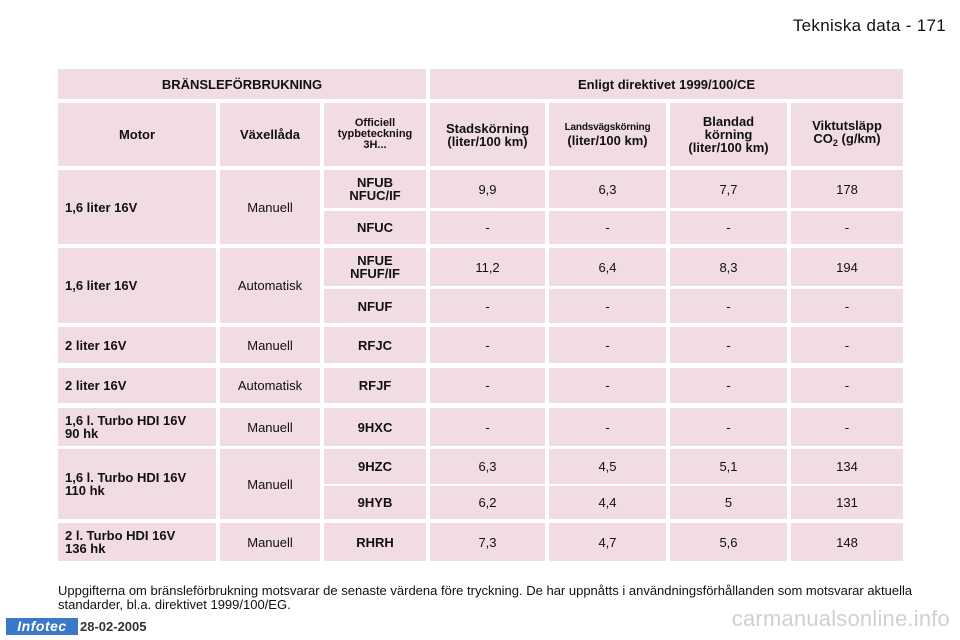 This screenshot has width=960, height=640. I want to click on type-code-line1: RHRH, so click(375, 542).